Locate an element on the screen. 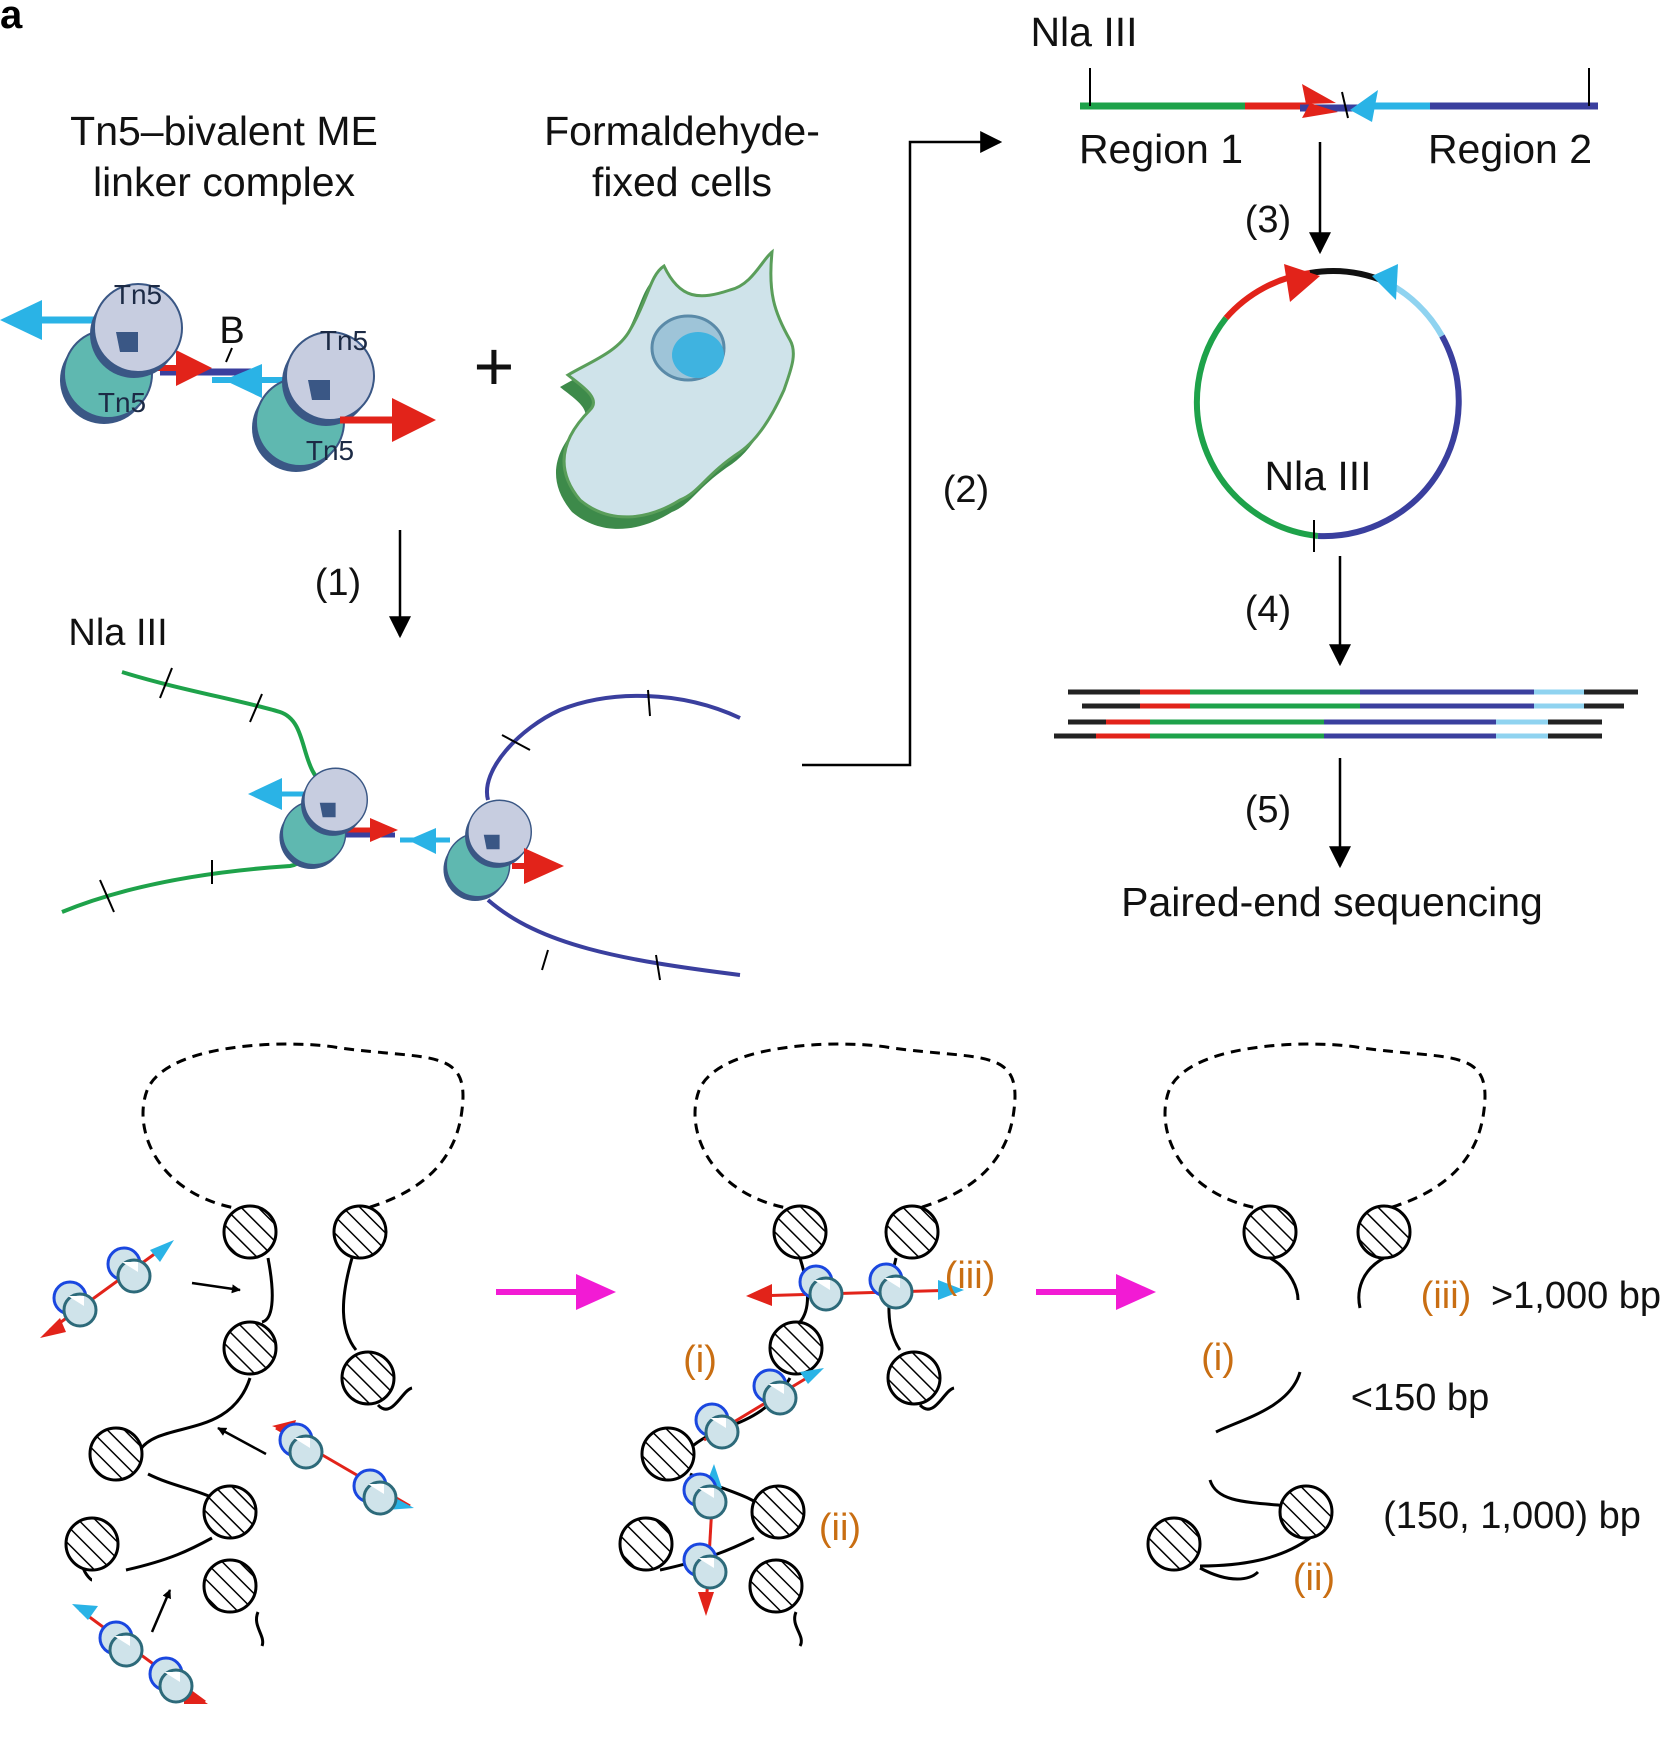 The image size is (1670, 1741). paired-end-sequencing-label: Paired-end sequencing is located at coordinates (1332, 902).